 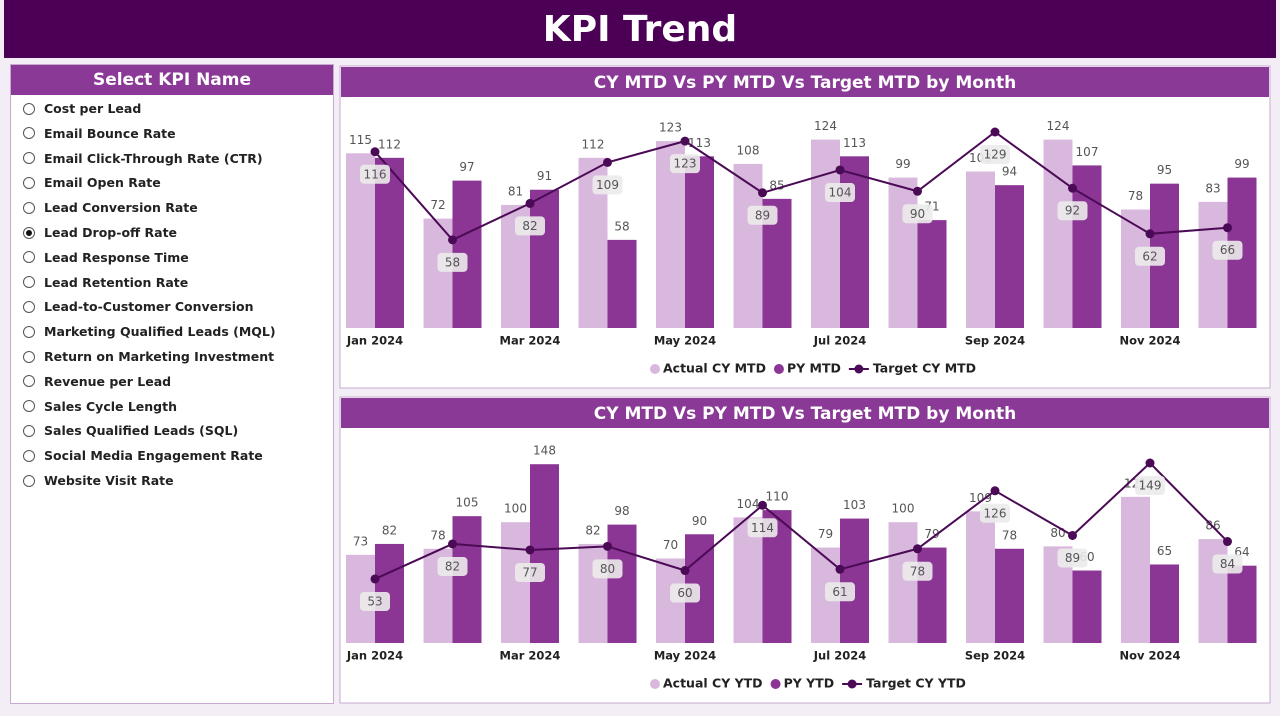 I want to click on data-label: 98, so click(x=621, y=511).